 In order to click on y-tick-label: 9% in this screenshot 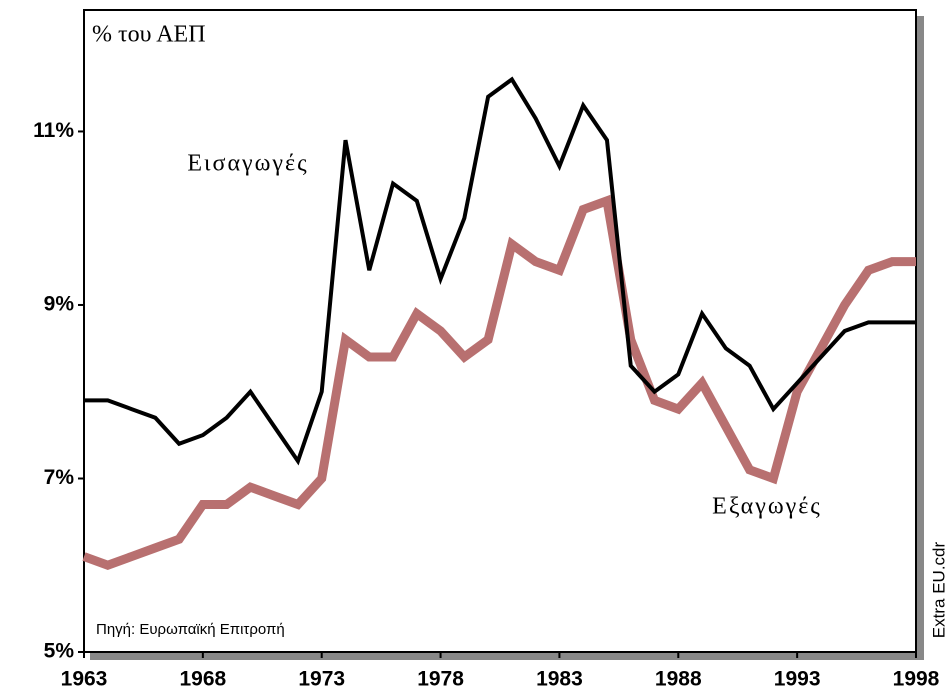, I will do `click(59, 304)`.